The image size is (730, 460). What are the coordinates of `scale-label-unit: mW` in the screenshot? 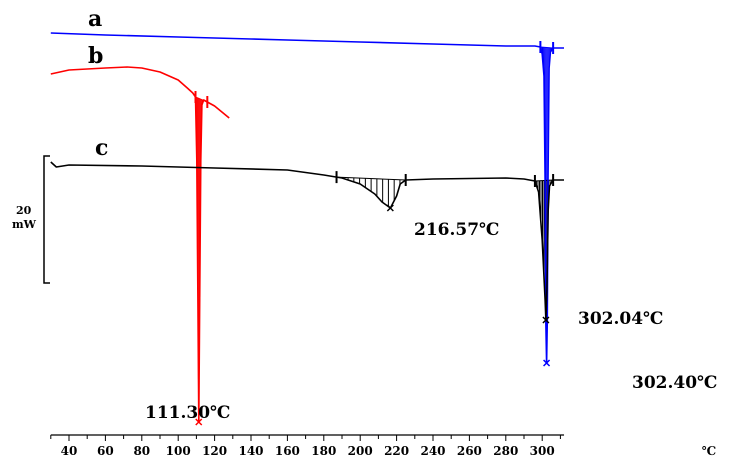 It's located at (24, 224).